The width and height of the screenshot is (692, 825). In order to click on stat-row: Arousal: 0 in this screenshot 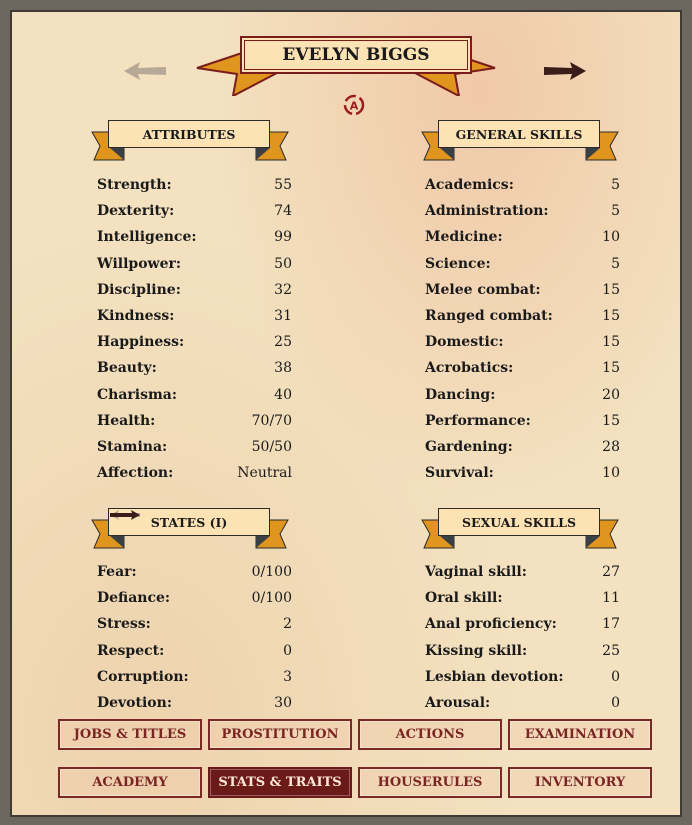, I will do `click(522, 703)`.